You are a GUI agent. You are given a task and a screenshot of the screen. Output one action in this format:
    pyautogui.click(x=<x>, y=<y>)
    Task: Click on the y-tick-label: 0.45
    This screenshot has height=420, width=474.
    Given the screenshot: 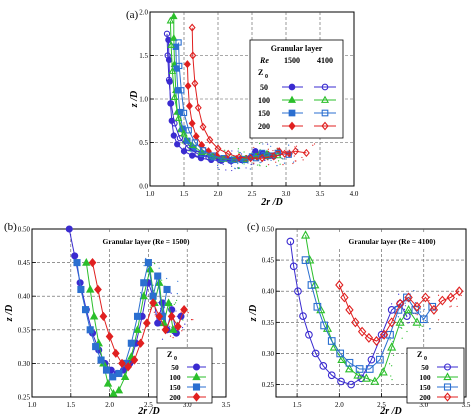 What is the action you would take?
    pyautogui.click(x=268, y=261)
    